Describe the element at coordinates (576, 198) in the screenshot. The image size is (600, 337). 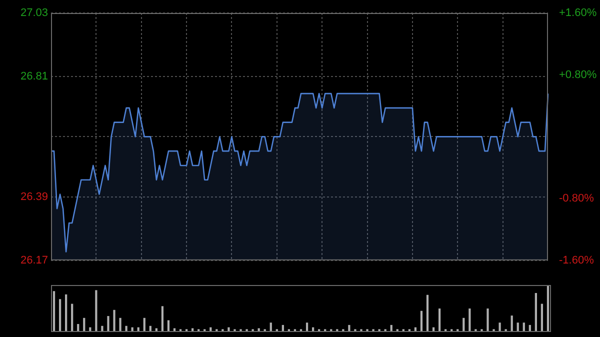
I see `y2-tick-label: -0.80%` at that location.